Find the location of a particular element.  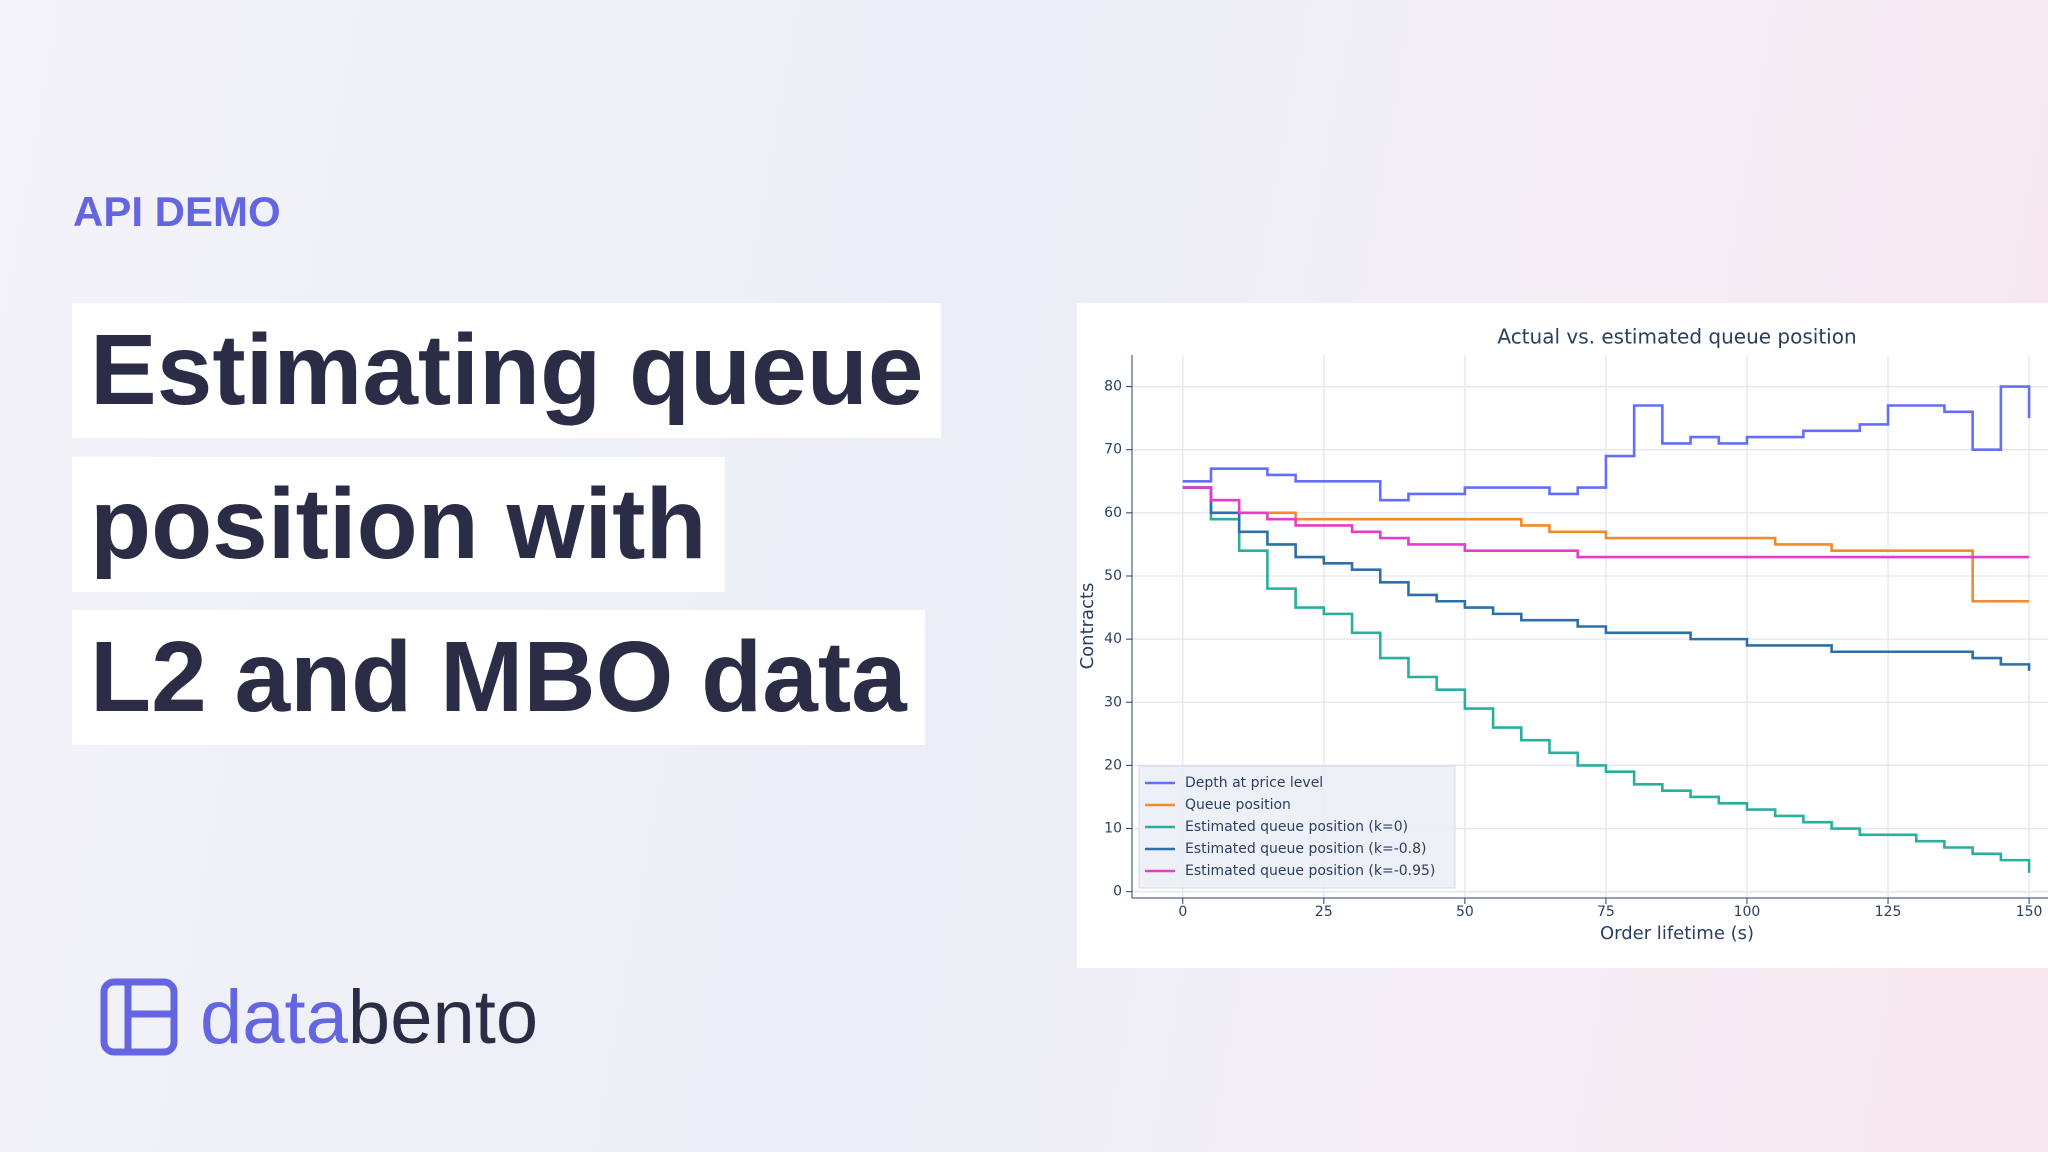

legend-label: Depth at price level is located at coordinates (1254, 783).